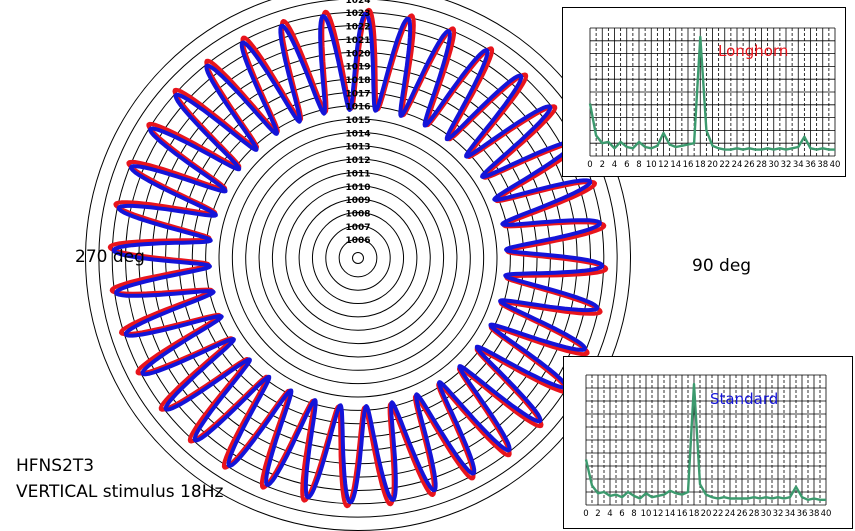 Image resolution: width=855 pixels, height=531 pixels. What do you see at coordinates (722, 266) in the screenshot?
I see `label-90-deg: 90 deg` at bounding box center [722, 266].